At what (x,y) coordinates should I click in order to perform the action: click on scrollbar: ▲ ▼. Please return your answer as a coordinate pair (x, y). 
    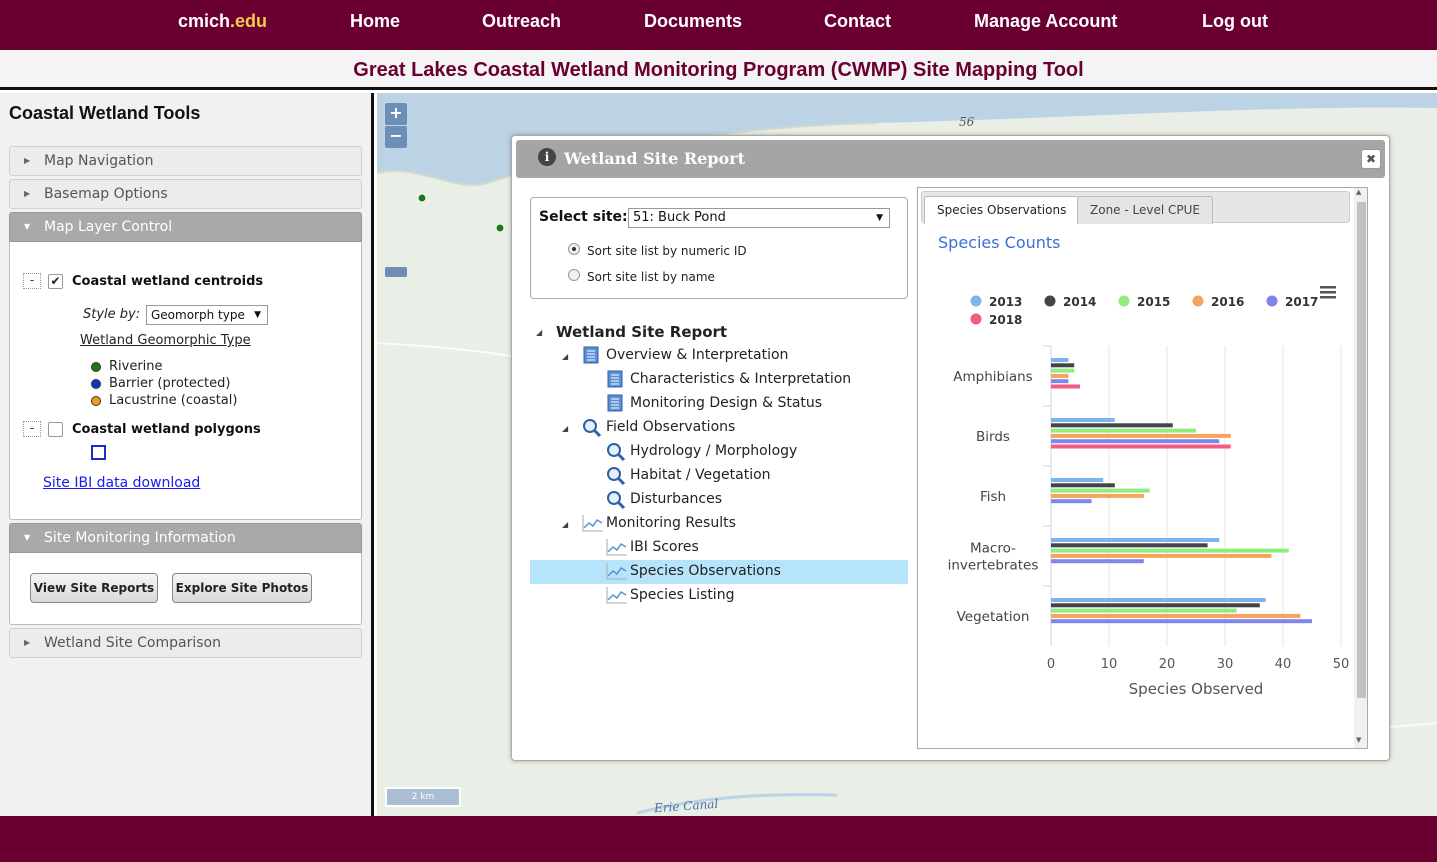
    Looking at the image, I should click on (1360, 468).